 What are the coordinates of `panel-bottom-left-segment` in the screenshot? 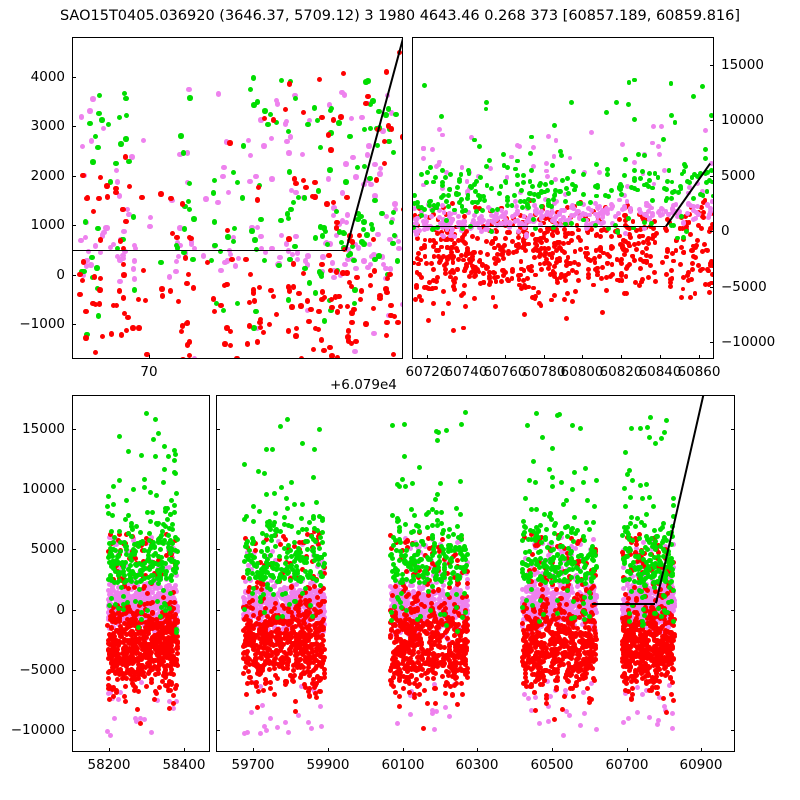 It's located at (141, 573).